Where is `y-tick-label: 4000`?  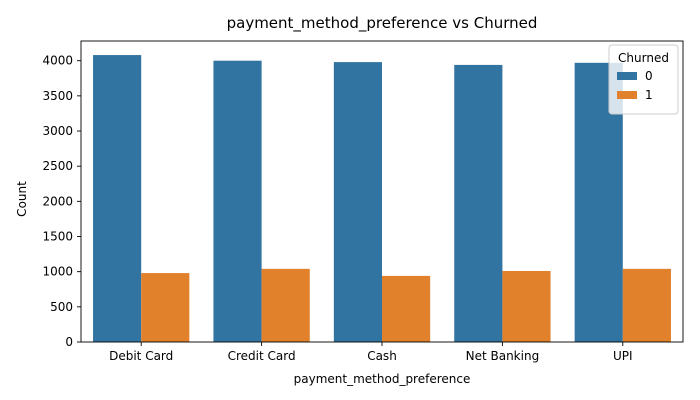 y-tick-label: 4000 is located at coordinates (57, 61).